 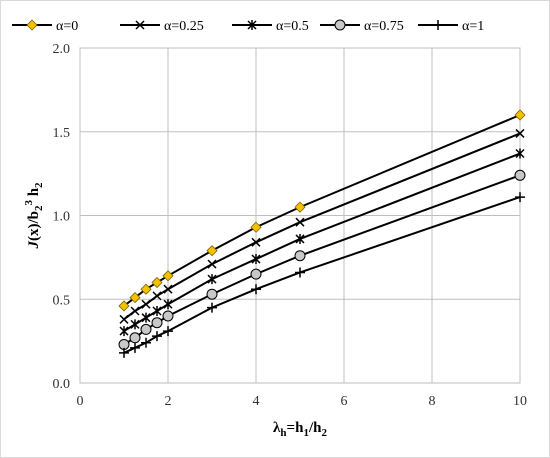 I want to click on x-tick-label: 6, so click(x=344, y=401).